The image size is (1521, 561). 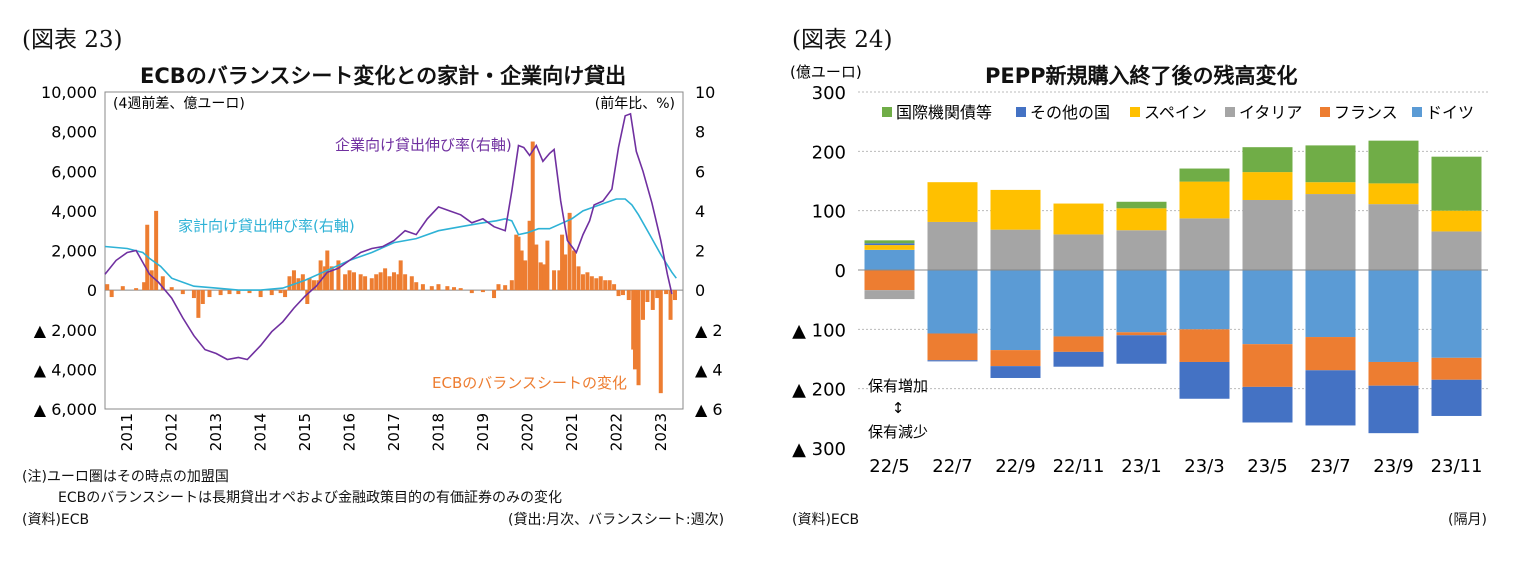 What do you see at coordinates (529, 383) in the screenshot?
I see `balance-sheet-label: ECBのバランスシートの変化` at bounding box center [529, 383].